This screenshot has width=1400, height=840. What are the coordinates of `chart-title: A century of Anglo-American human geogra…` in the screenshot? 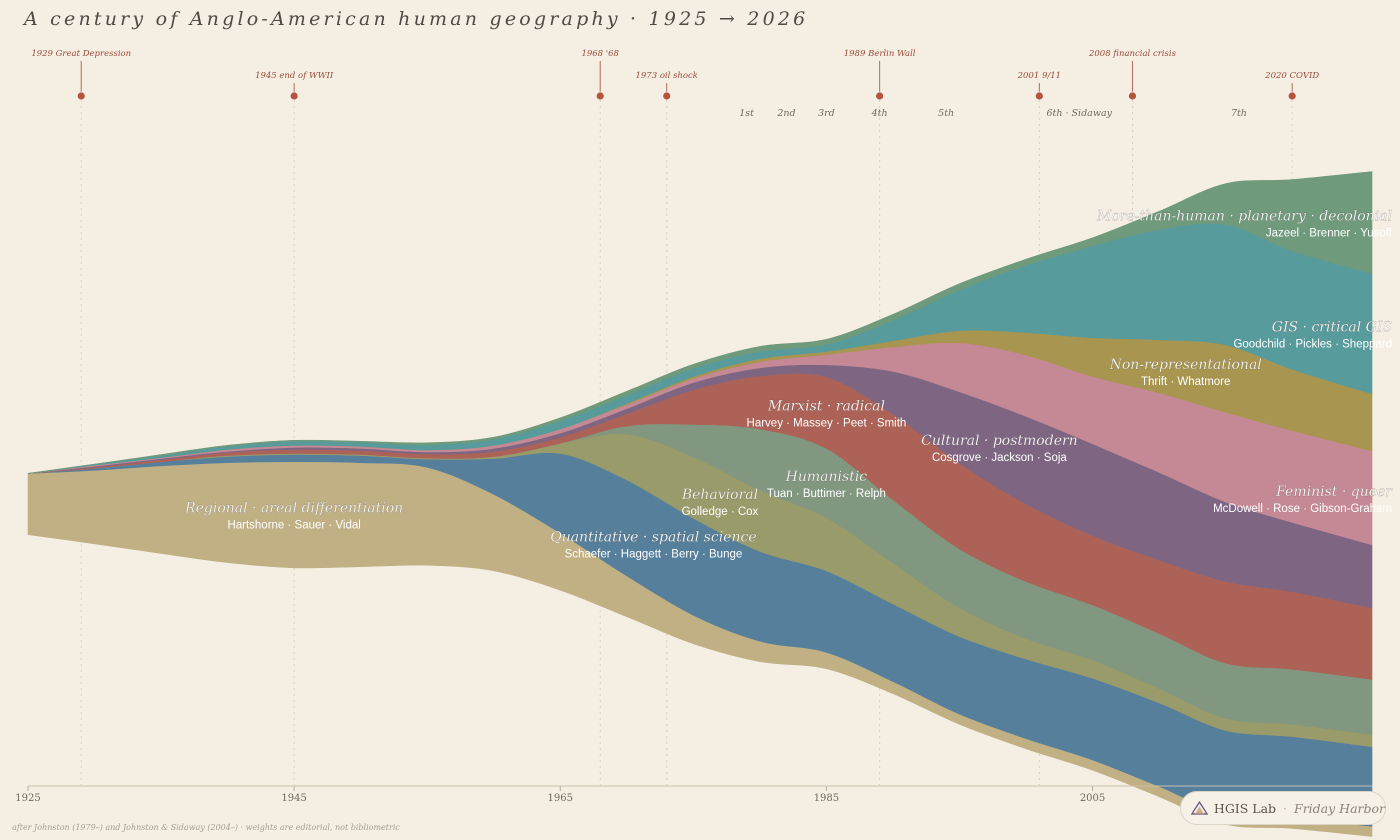 It's located at (416, 19).